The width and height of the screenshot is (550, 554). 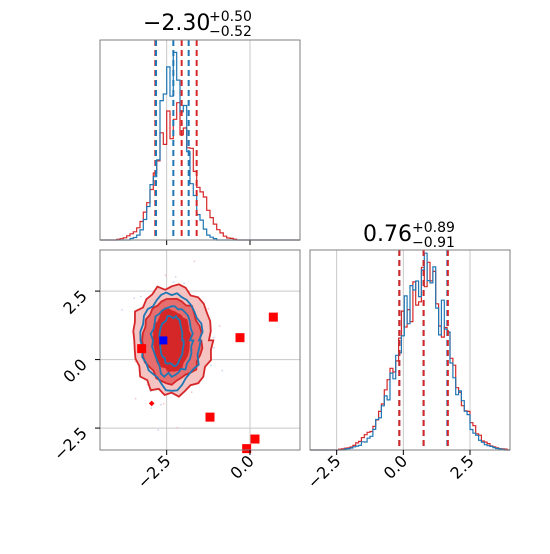 What do you see at coordinates (410, 356) in the screenshot?
I see `hist2-series-b` at bounding box center [410, 356].